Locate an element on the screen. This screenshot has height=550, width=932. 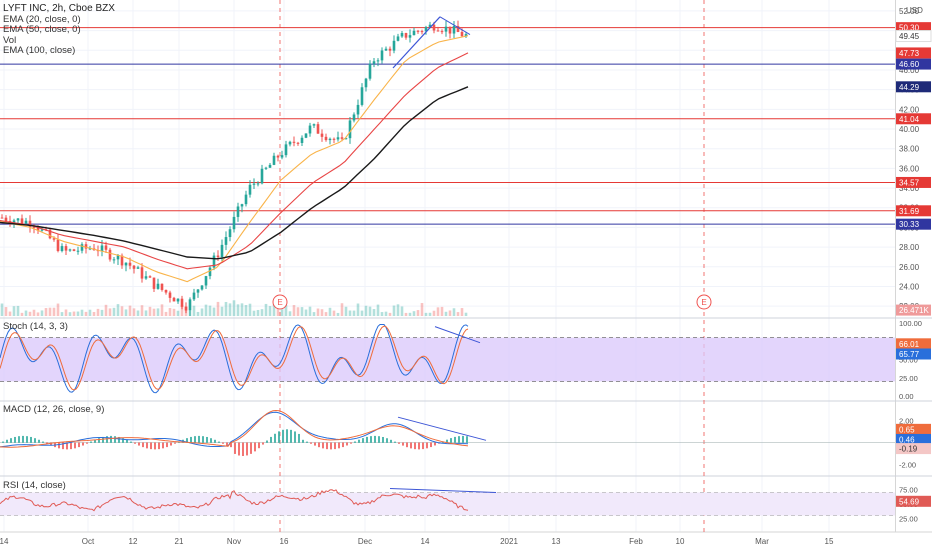
time-tick-label: Oct is located at coordinates (88, 541).